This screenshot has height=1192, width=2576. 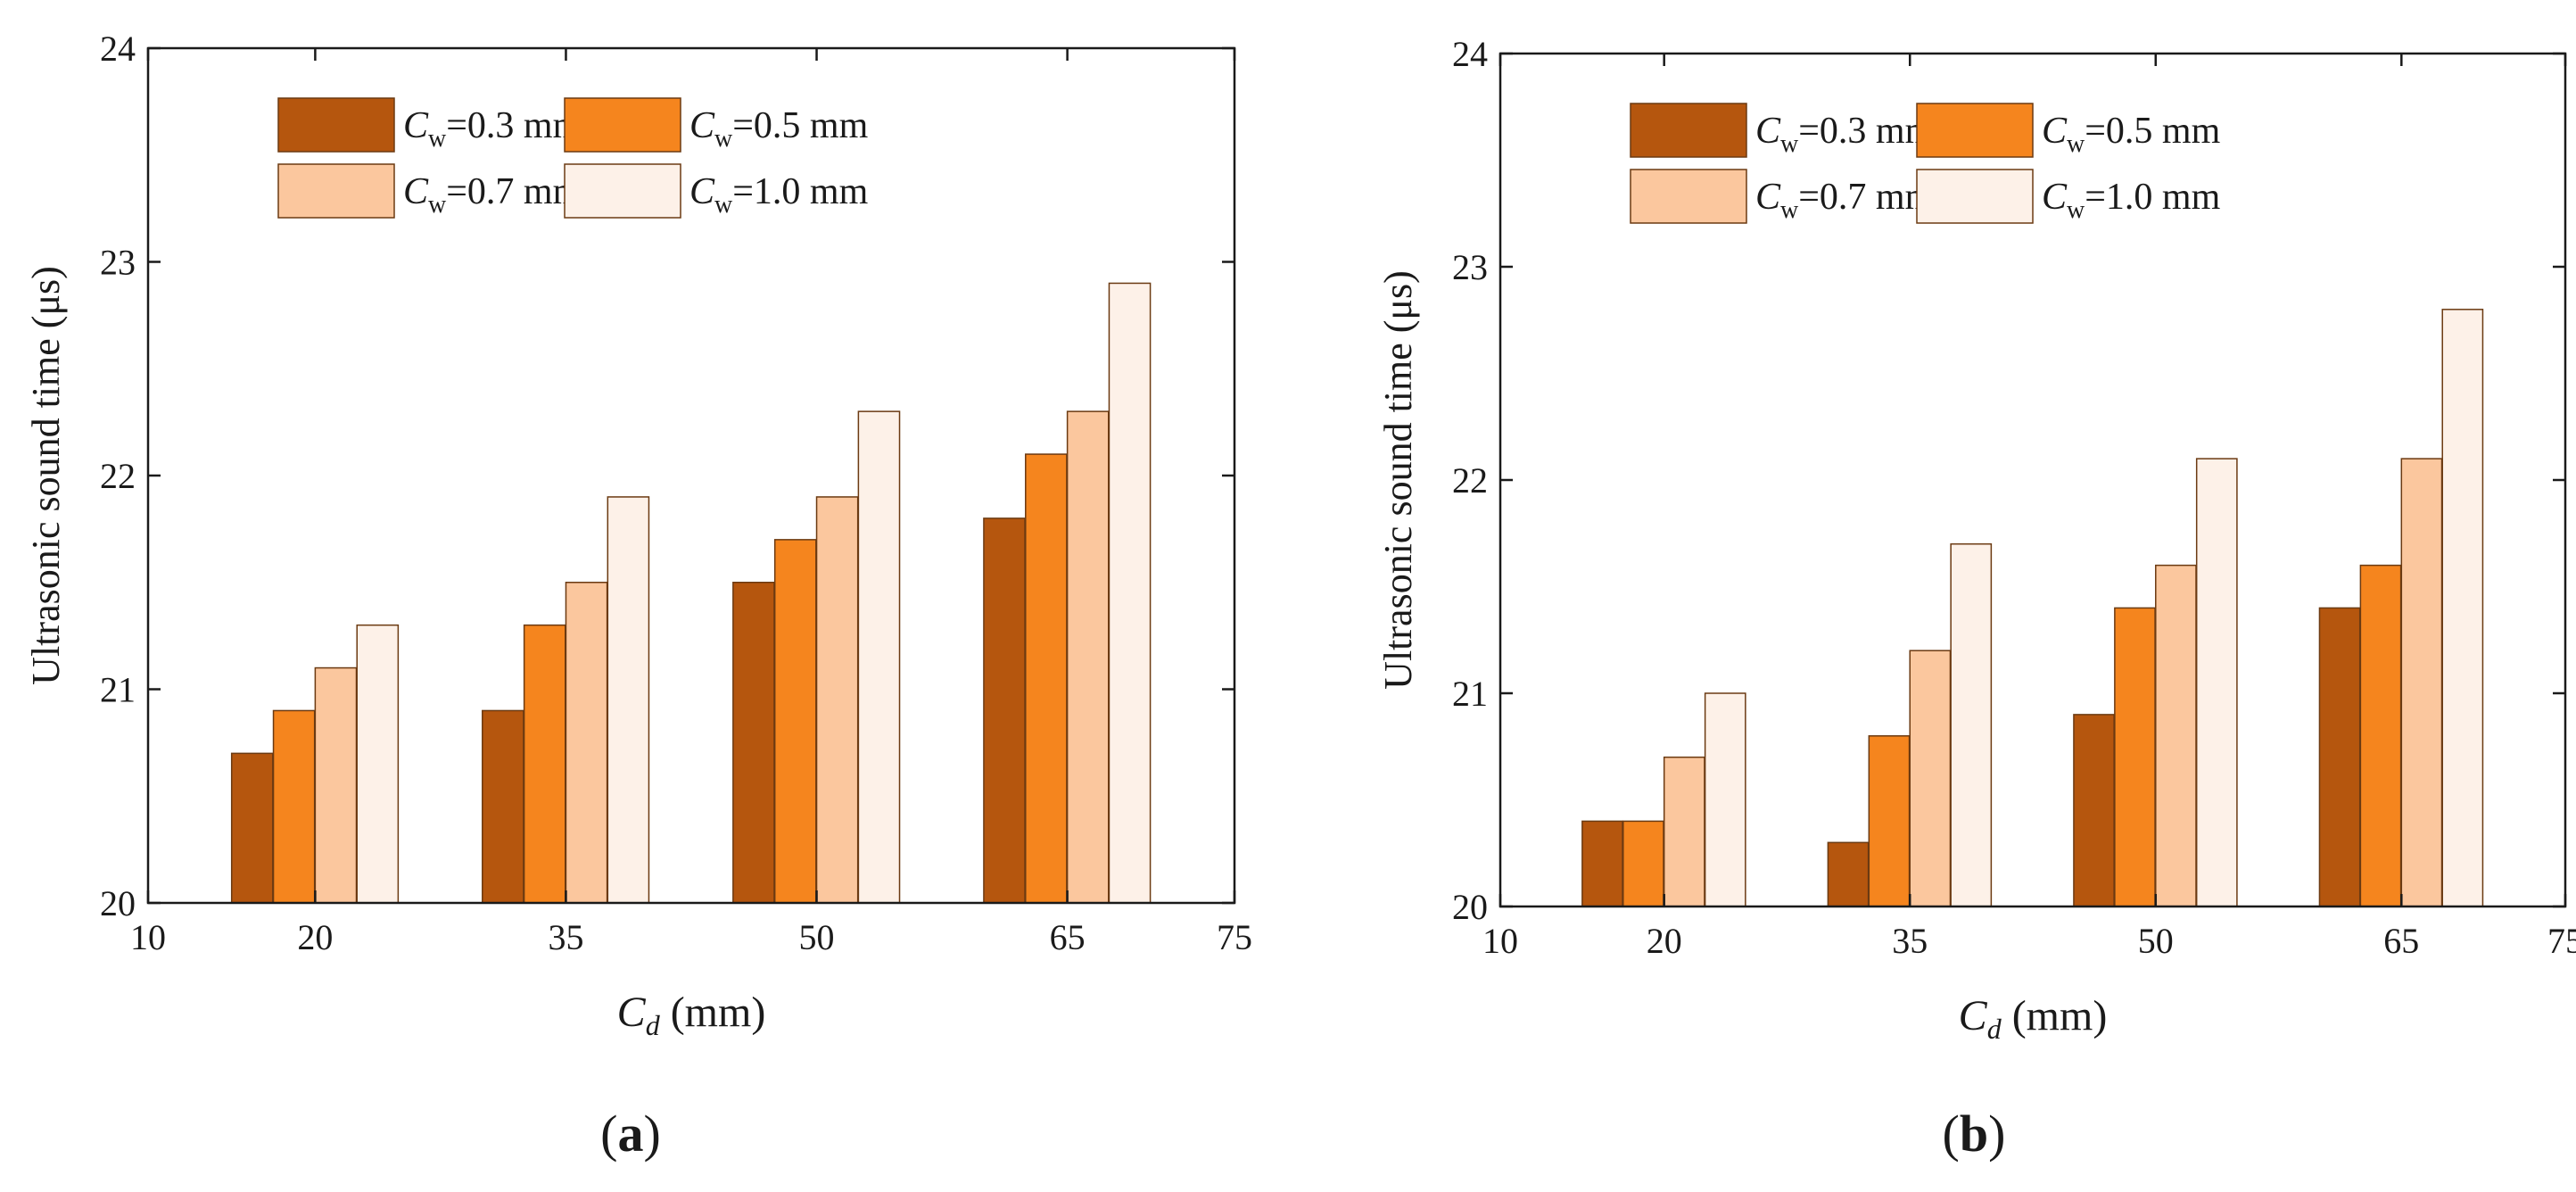 What do you see at coordinates (1975, 1134) in the screenshot?
I see `panel-label: (b)` at bounding box center [1975, 1134].